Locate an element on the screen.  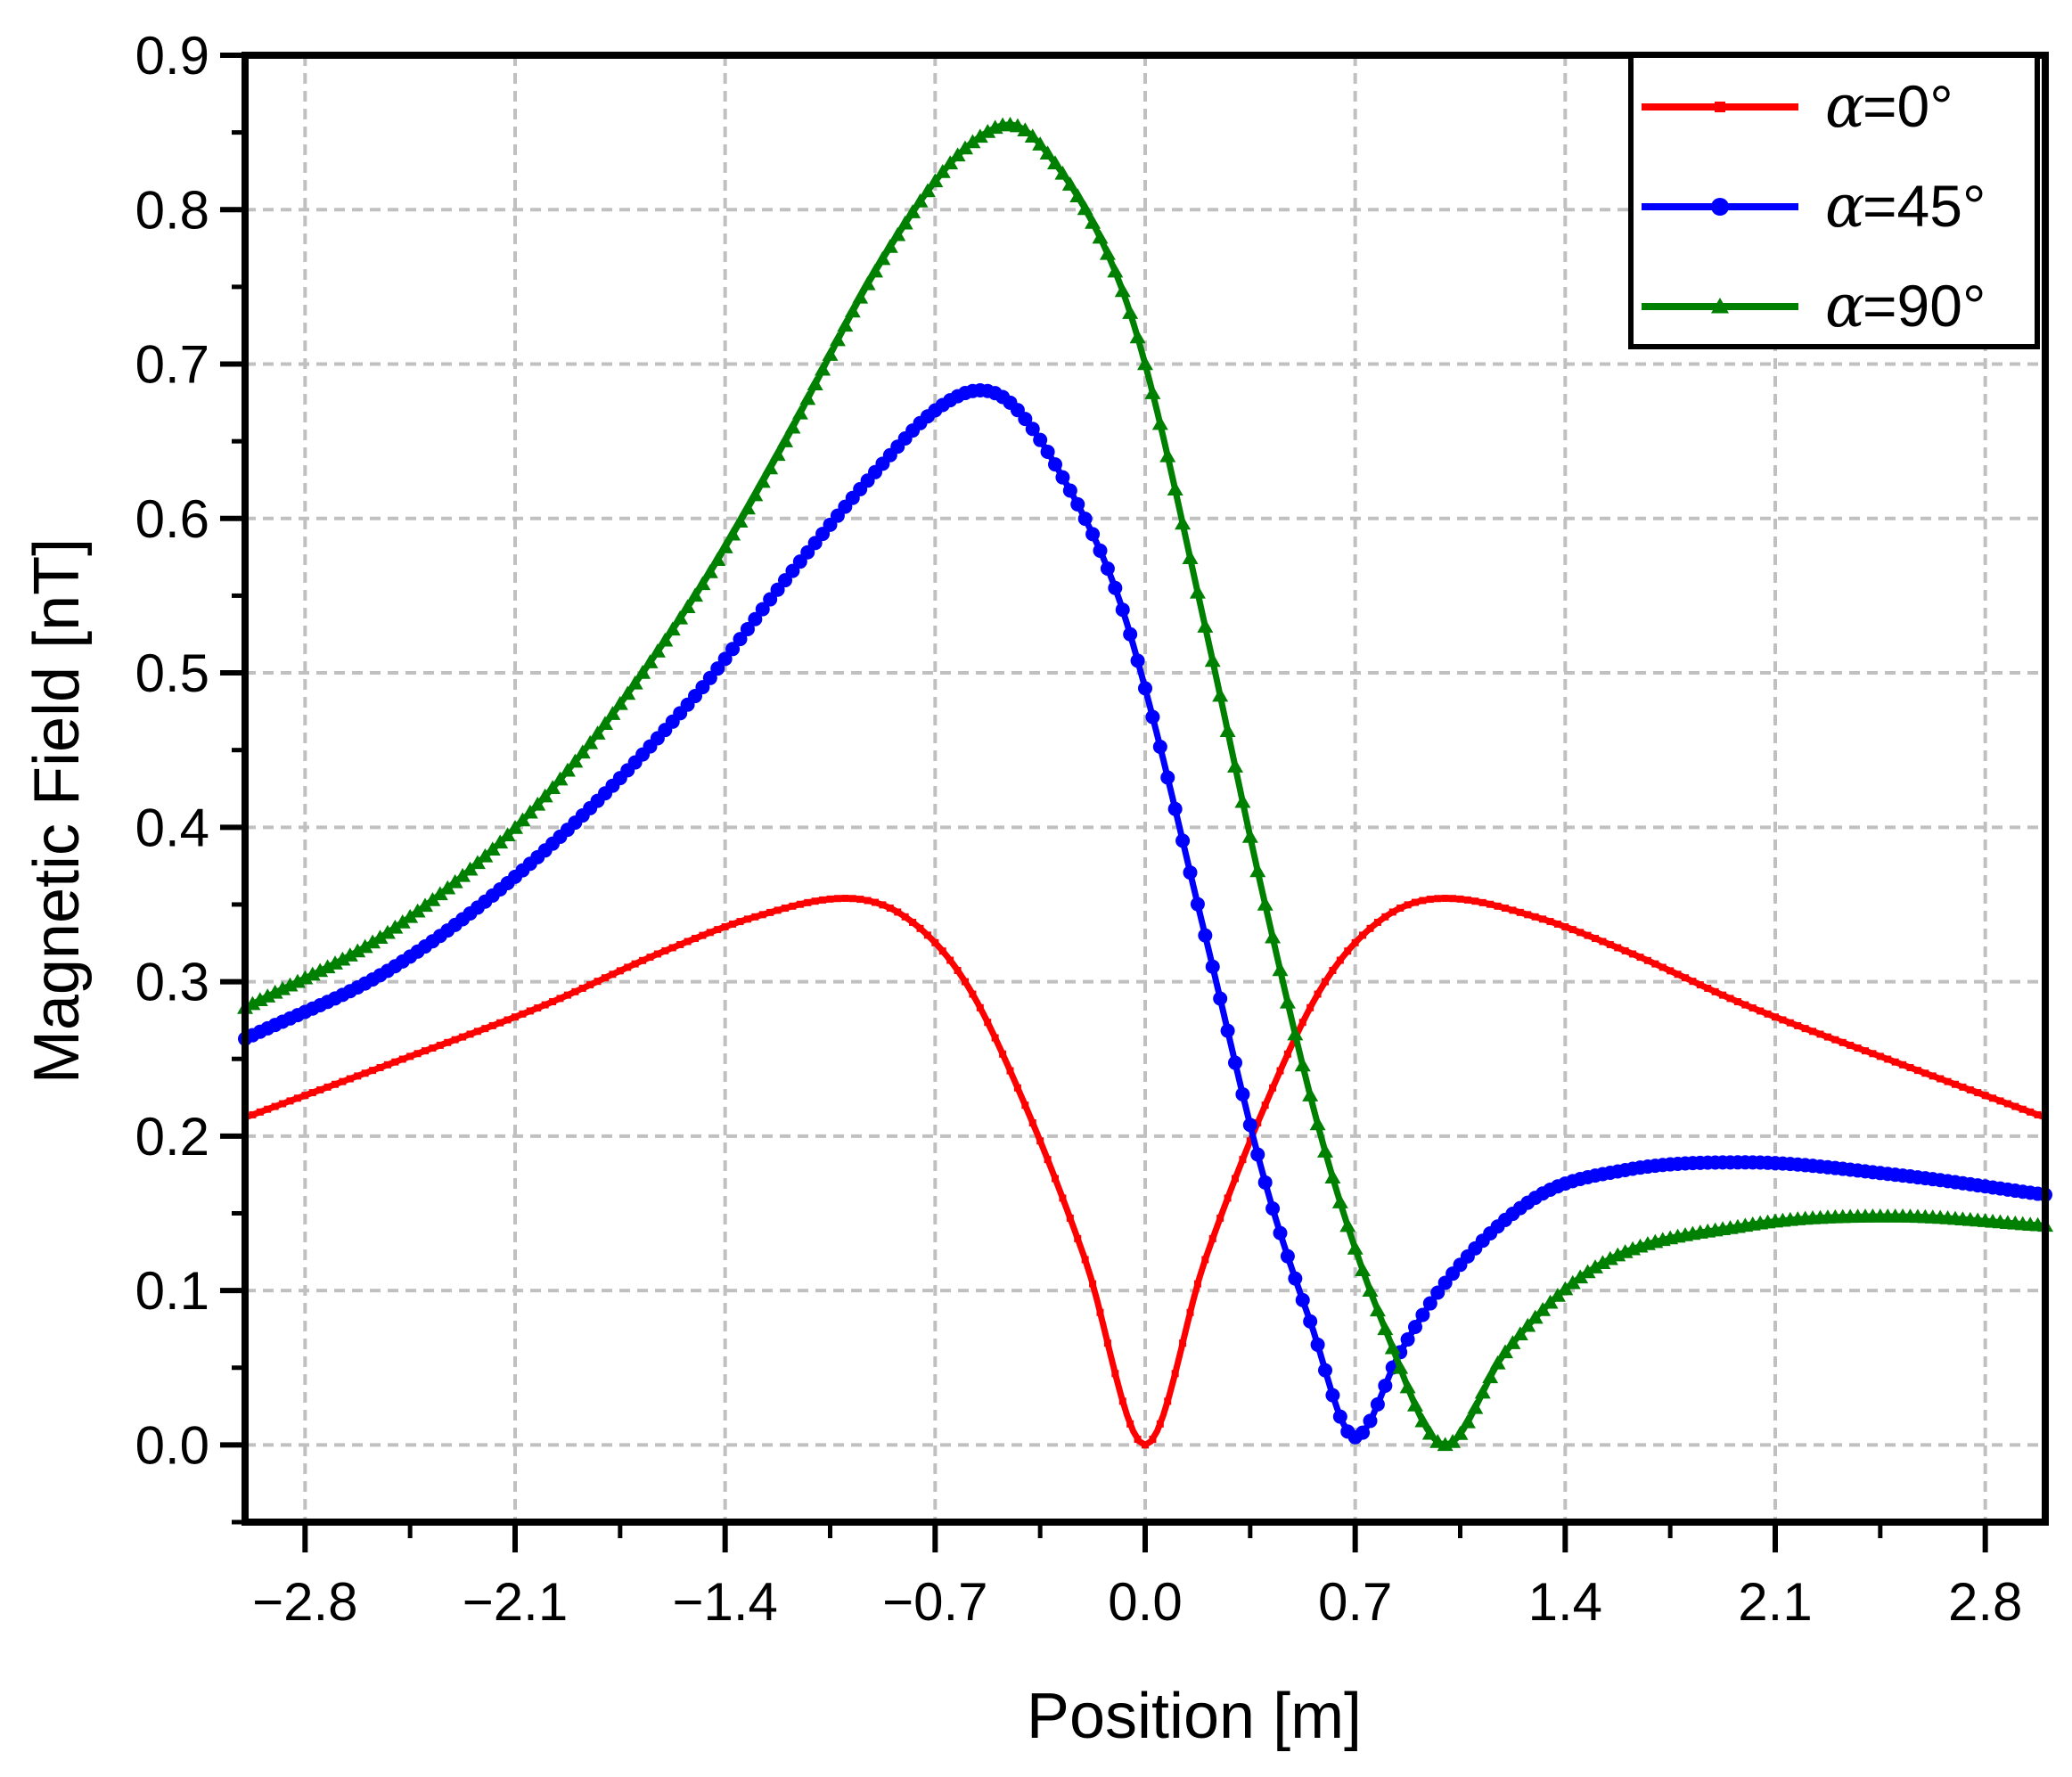
y-tick-label: 0.0 is located at coordinates (172, 1445).